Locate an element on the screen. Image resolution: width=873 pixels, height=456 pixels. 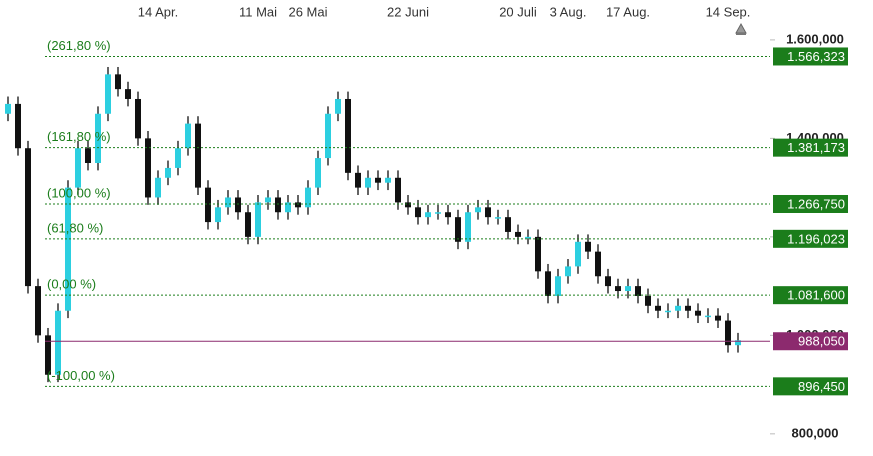
x-tick-label: 3 Aug. is located at coordinates (568, 11).